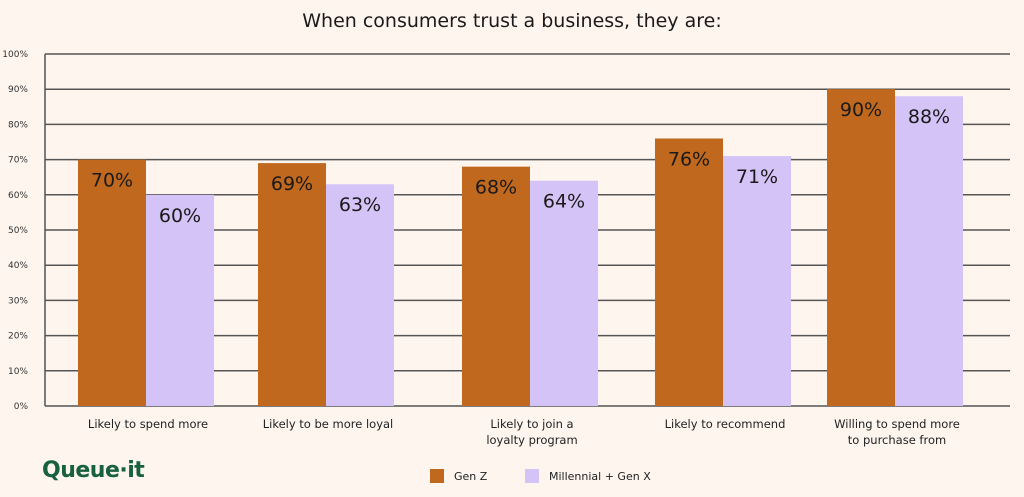 The image size is (1024, 497). What do you see at coordinates (532, 476) in the screenshot?
I see `legend-swatch-millennial-gen-x` at bounding box center [532, 476].